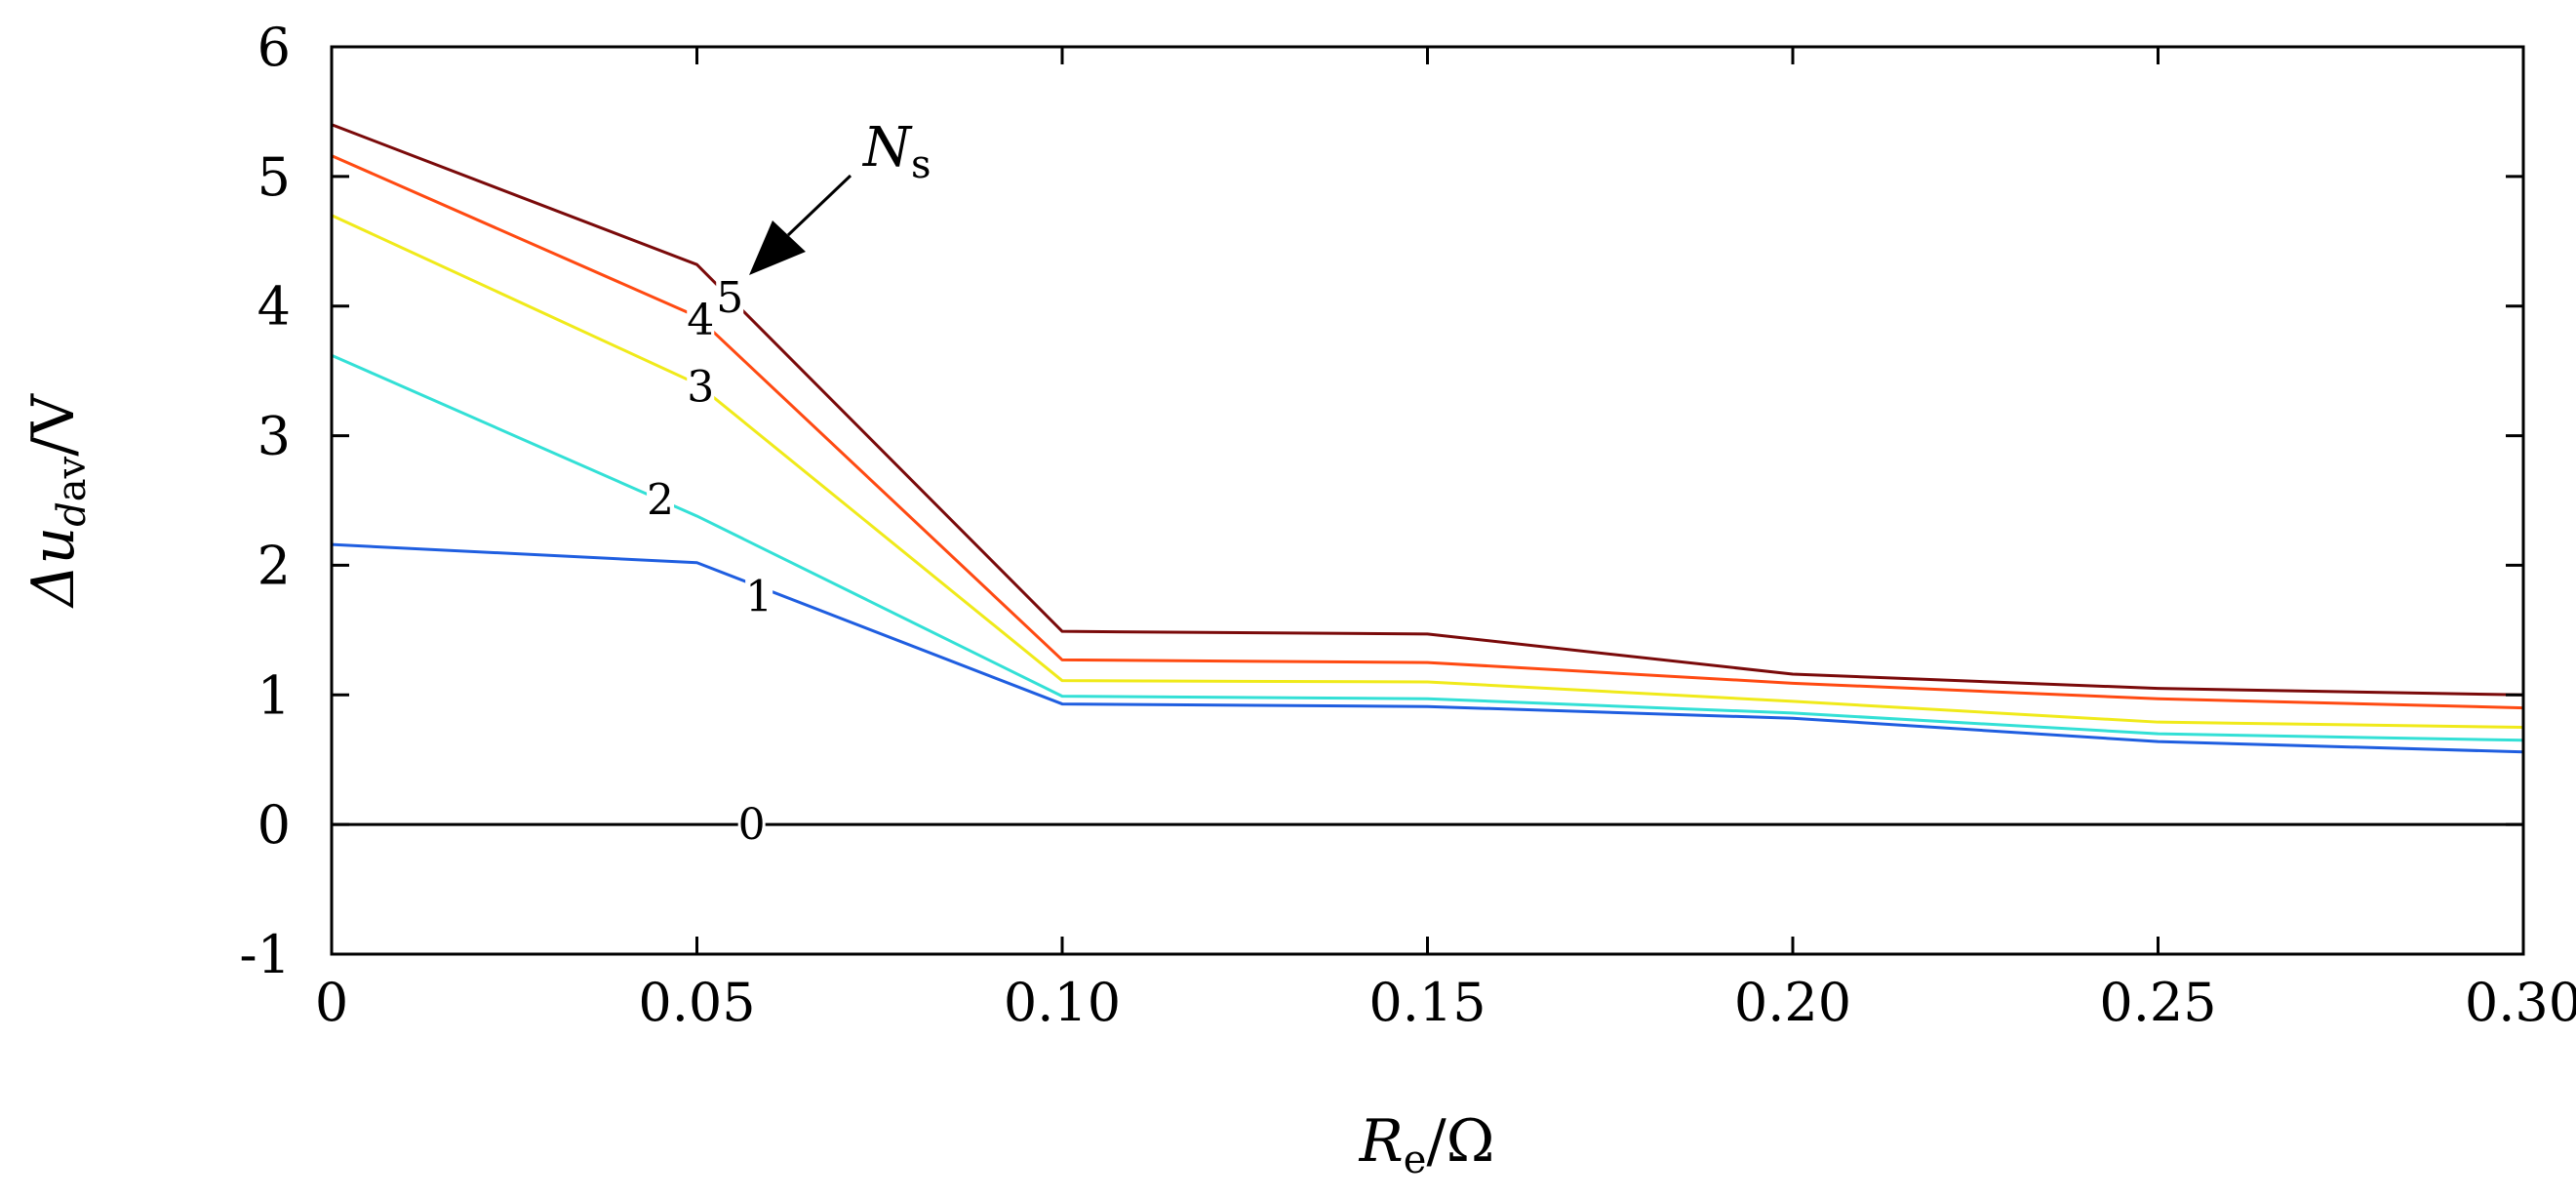  What do you see at coordinates (2157, 1002) in the screenshot?
I see `x-tick-label: 0.25` at bounding box center [2157, 1002].